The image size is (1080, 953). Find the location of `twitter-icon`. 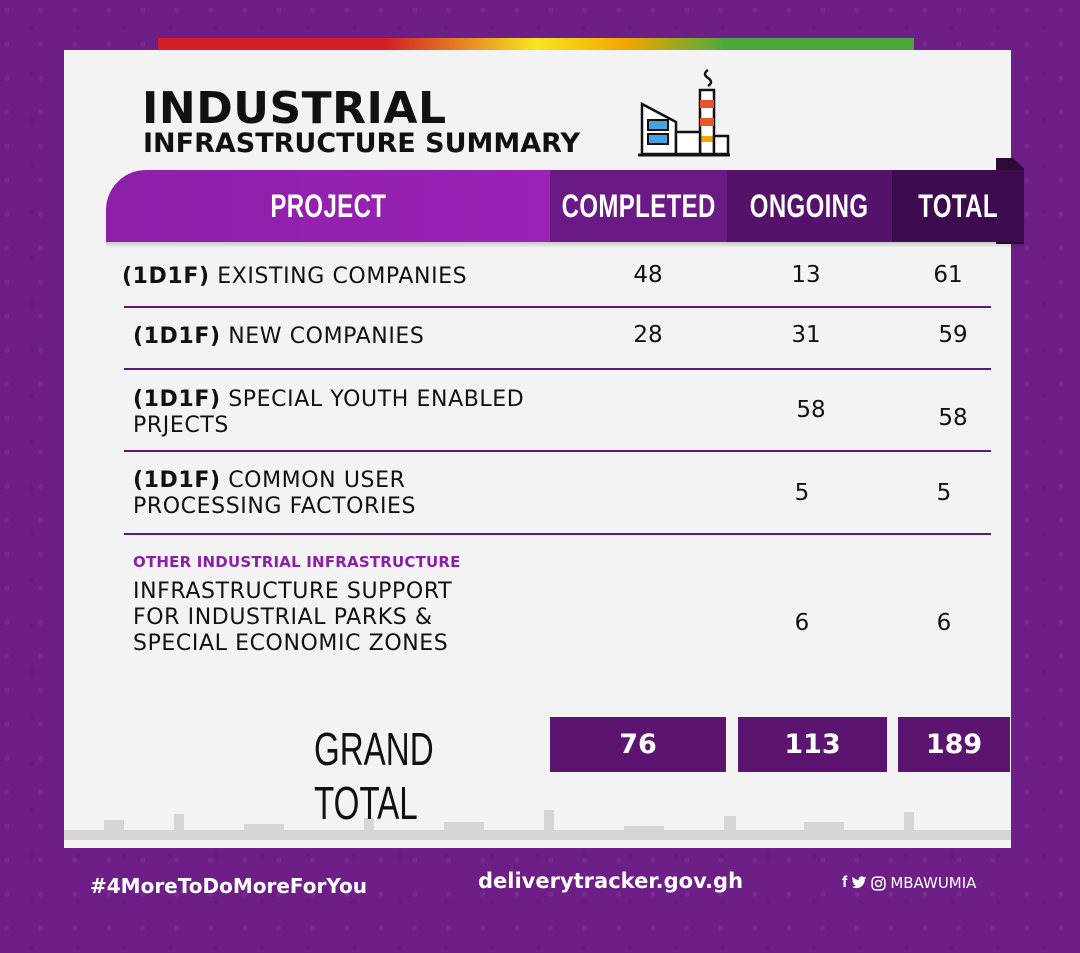

twitter-icon is located at coordinates (859, 883).